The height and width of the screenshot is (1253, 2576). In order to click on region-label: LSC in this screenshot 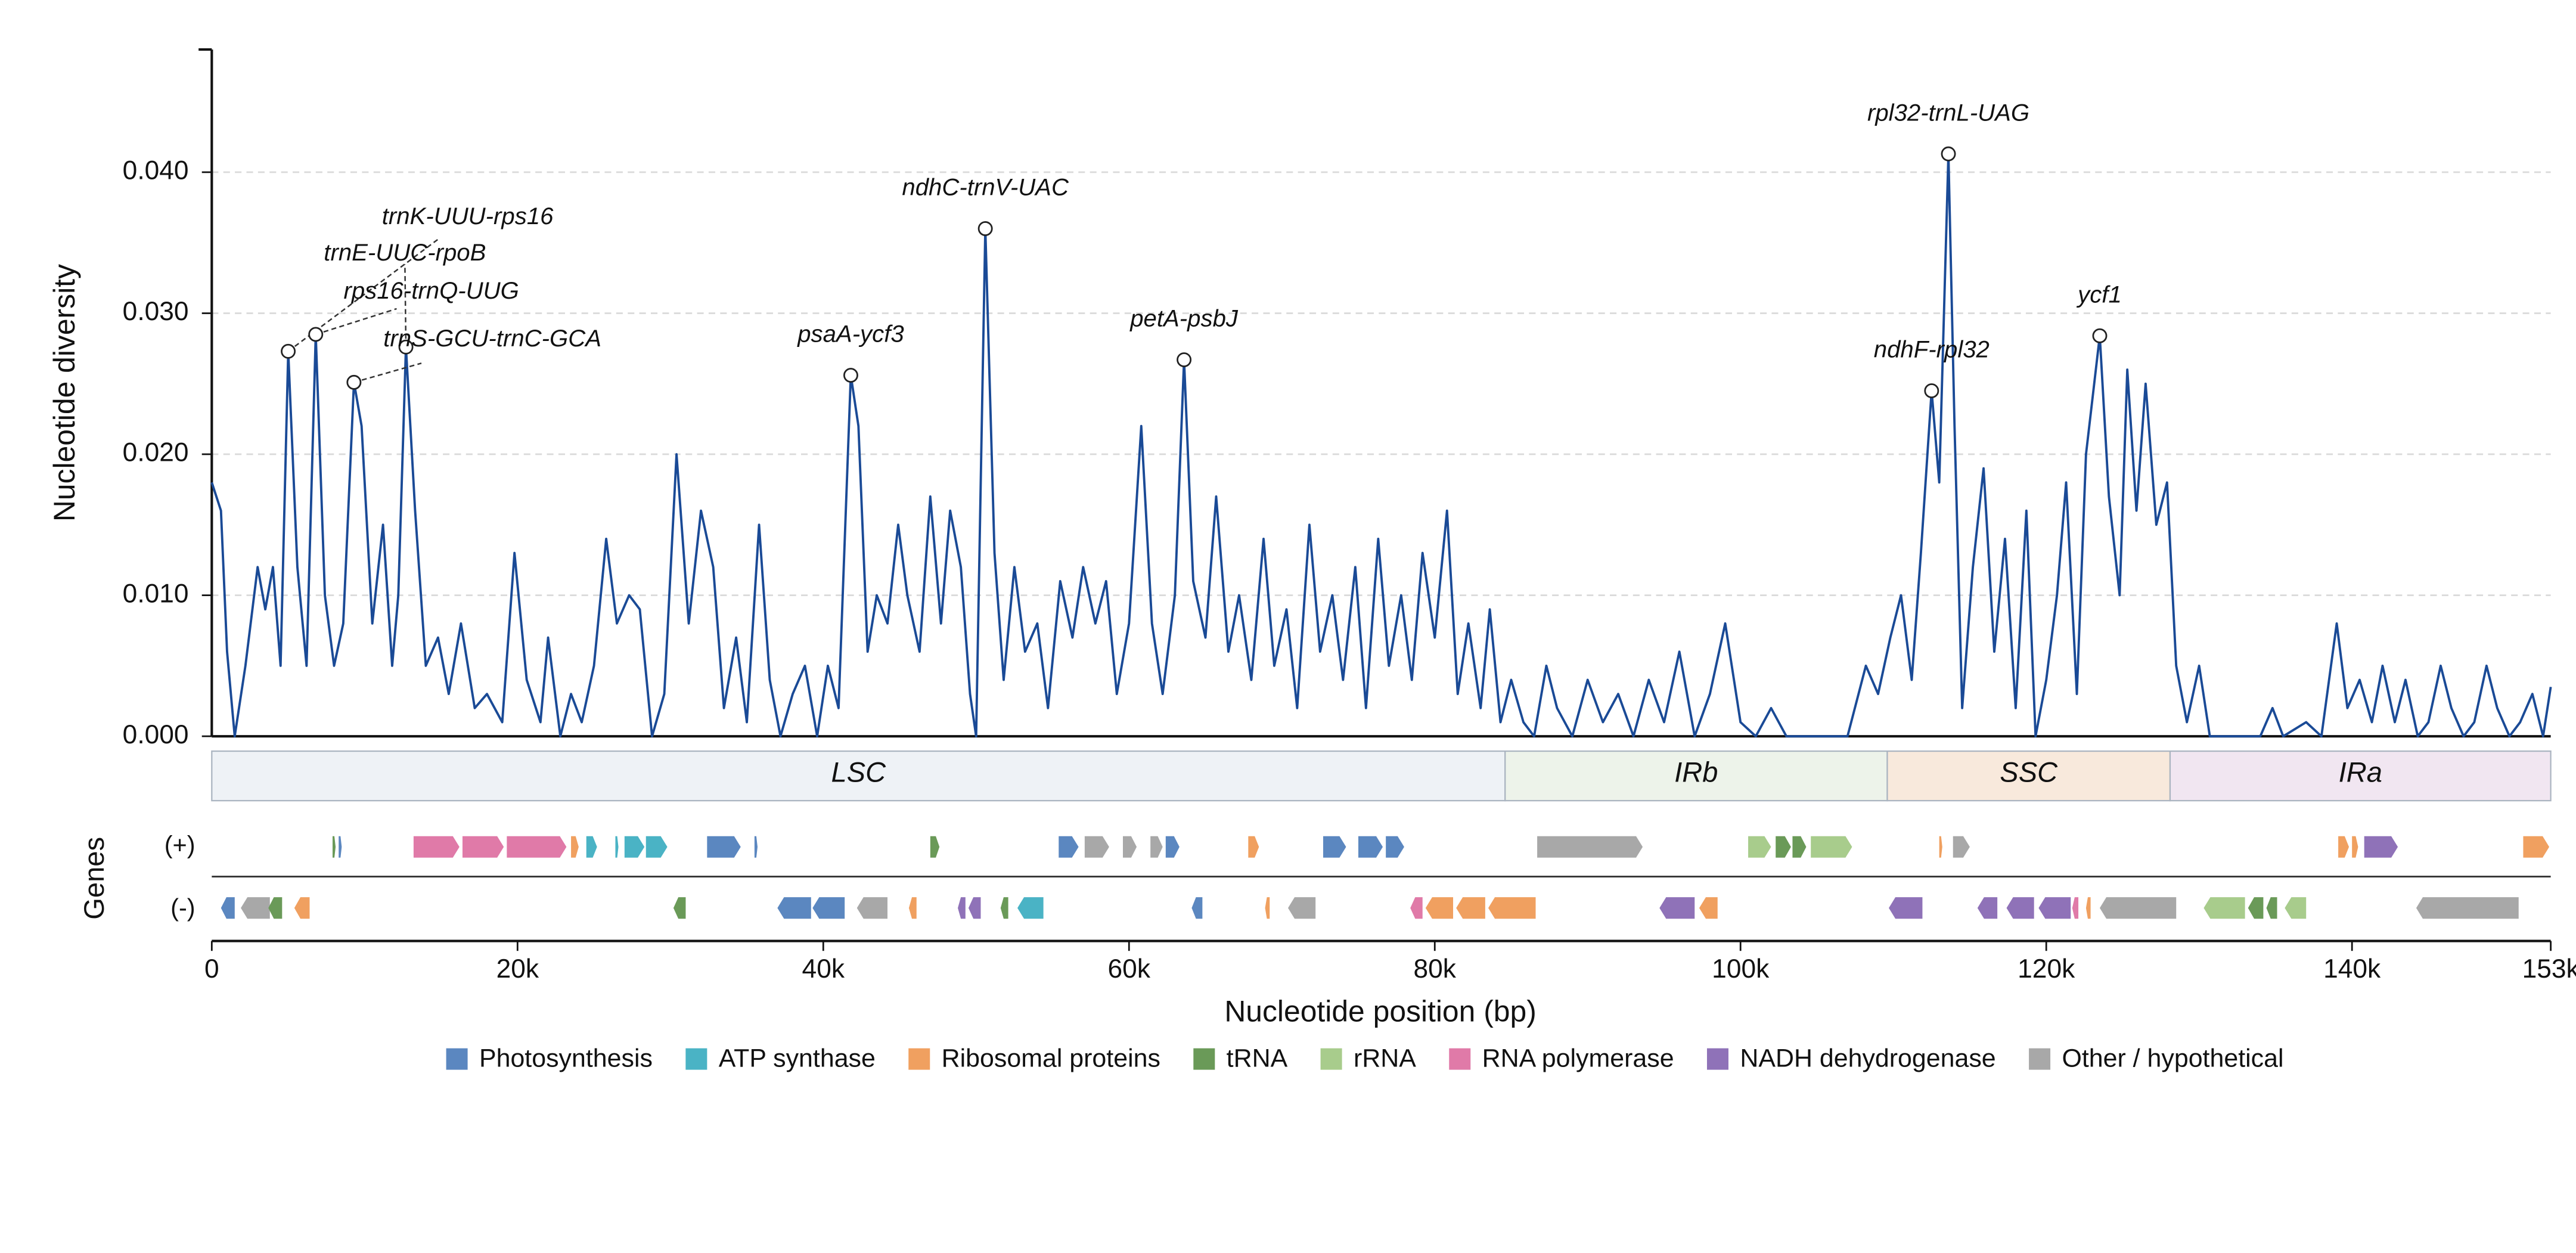, I will do `click(858, 771)`.